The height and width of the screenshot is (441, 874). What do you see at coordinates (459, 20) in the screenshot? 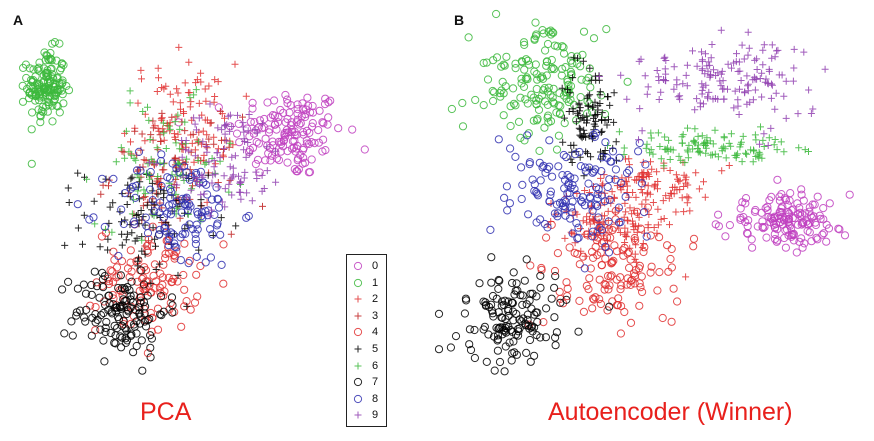
I see `panel-label-b: B` at bounding box center [459, 20].